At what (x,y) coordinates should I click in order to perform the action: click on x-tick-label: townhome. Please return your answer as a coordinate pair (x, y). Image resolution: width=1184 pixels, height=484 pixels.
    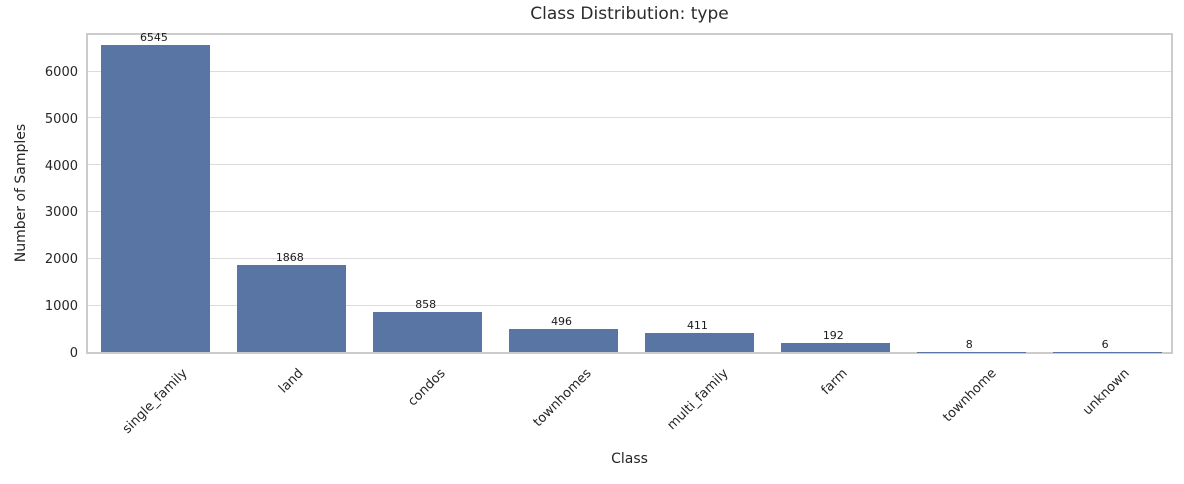
    Looking at the image, I should click on (970, 396).